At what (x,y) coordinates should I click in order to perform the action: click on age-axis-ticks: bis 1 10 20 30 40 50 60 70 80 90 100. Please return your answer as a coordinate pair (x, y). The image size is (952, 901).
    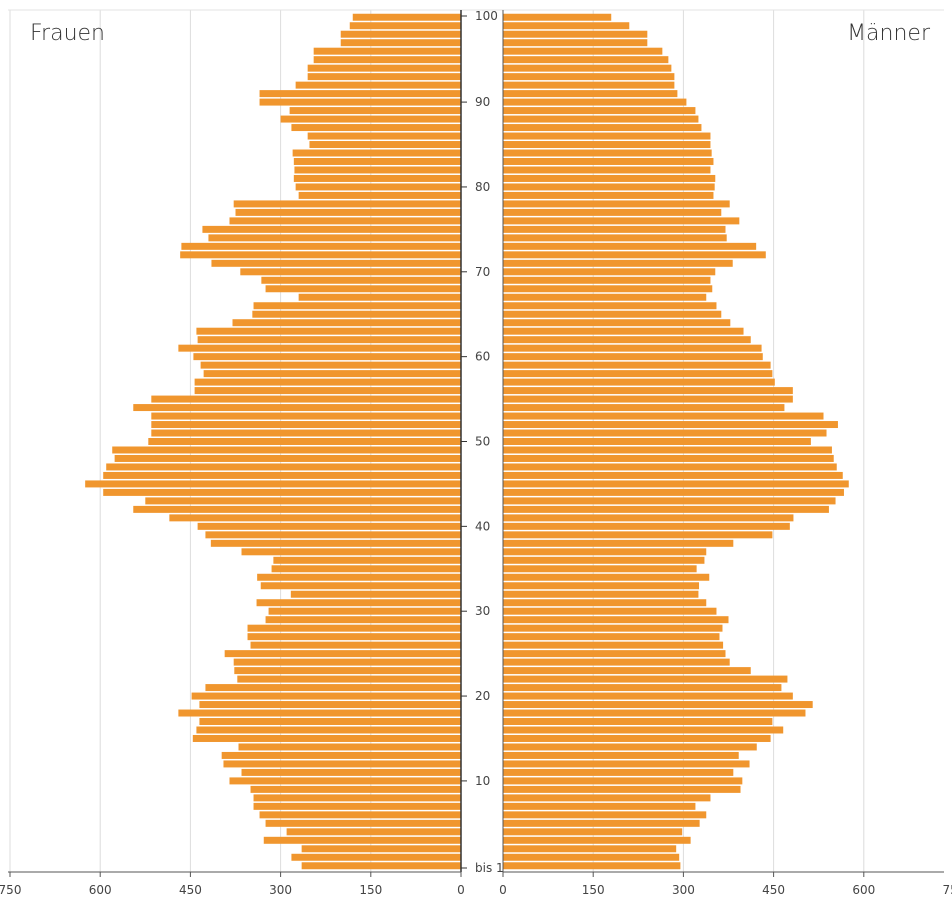
    Looking at the image, I should click on (482, 442).